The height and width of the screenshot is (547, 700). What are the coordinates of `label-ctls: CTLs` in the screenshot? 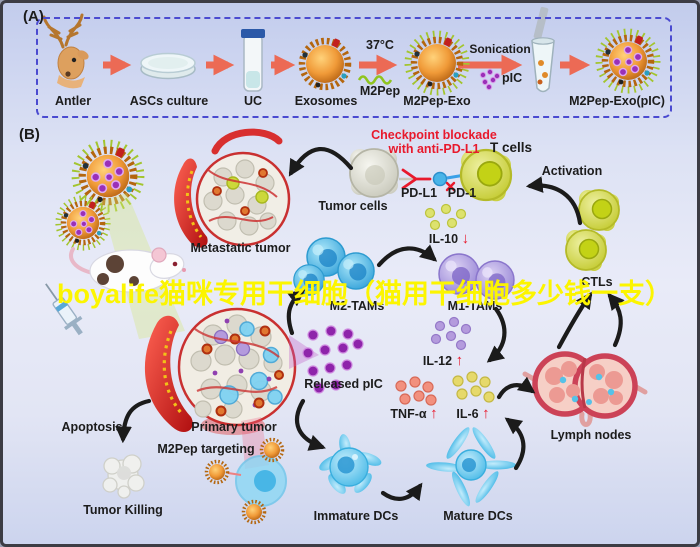 It's located at (597, 282).